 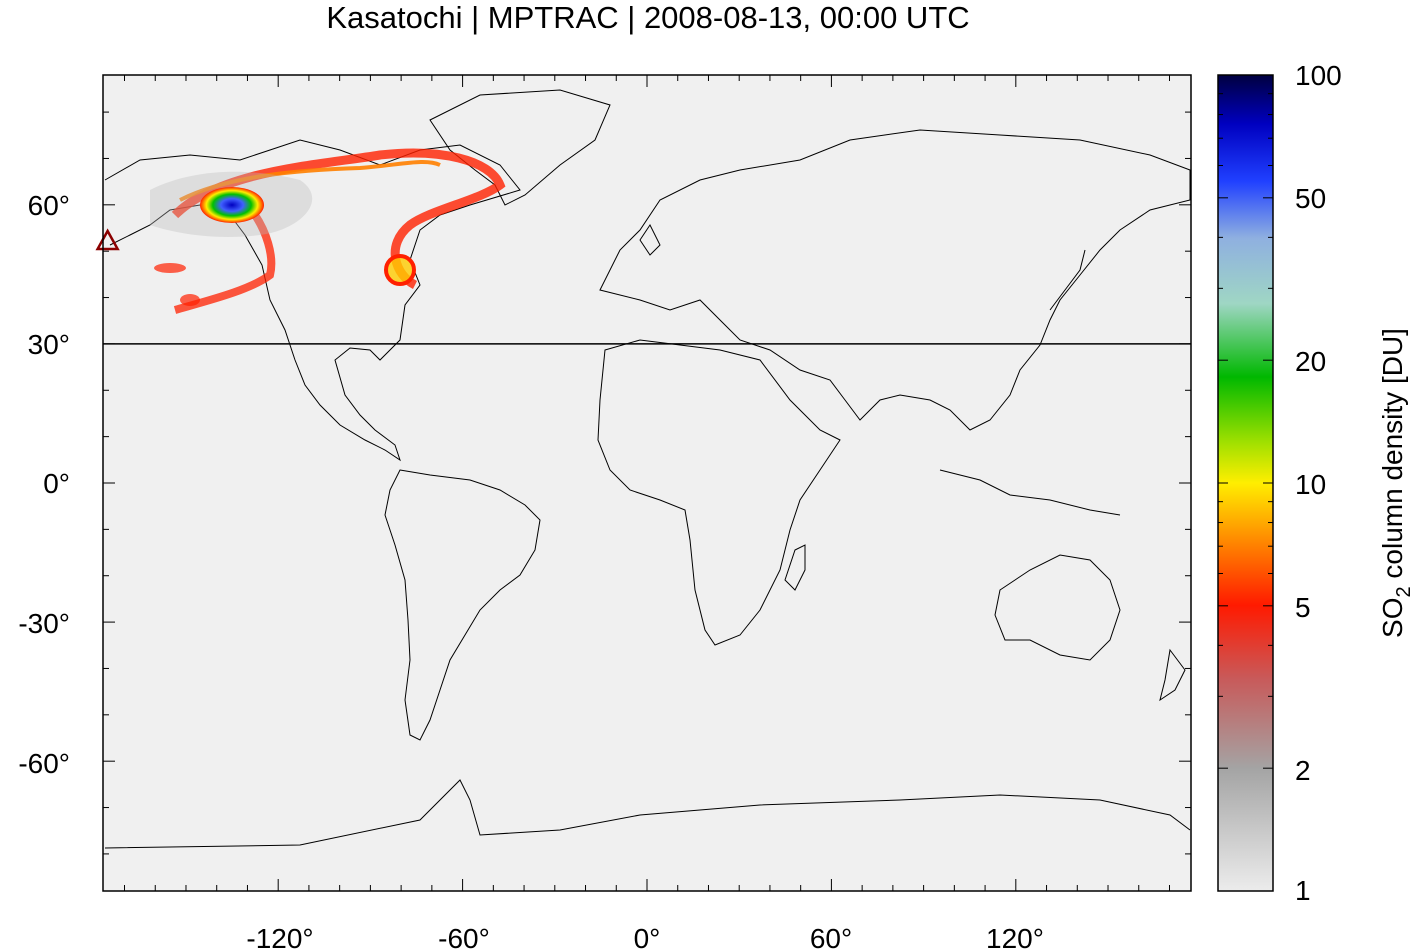 I want to click on x-axis-labels: -120° -60° 0° 60° 120°, so click(x=645, y=936).